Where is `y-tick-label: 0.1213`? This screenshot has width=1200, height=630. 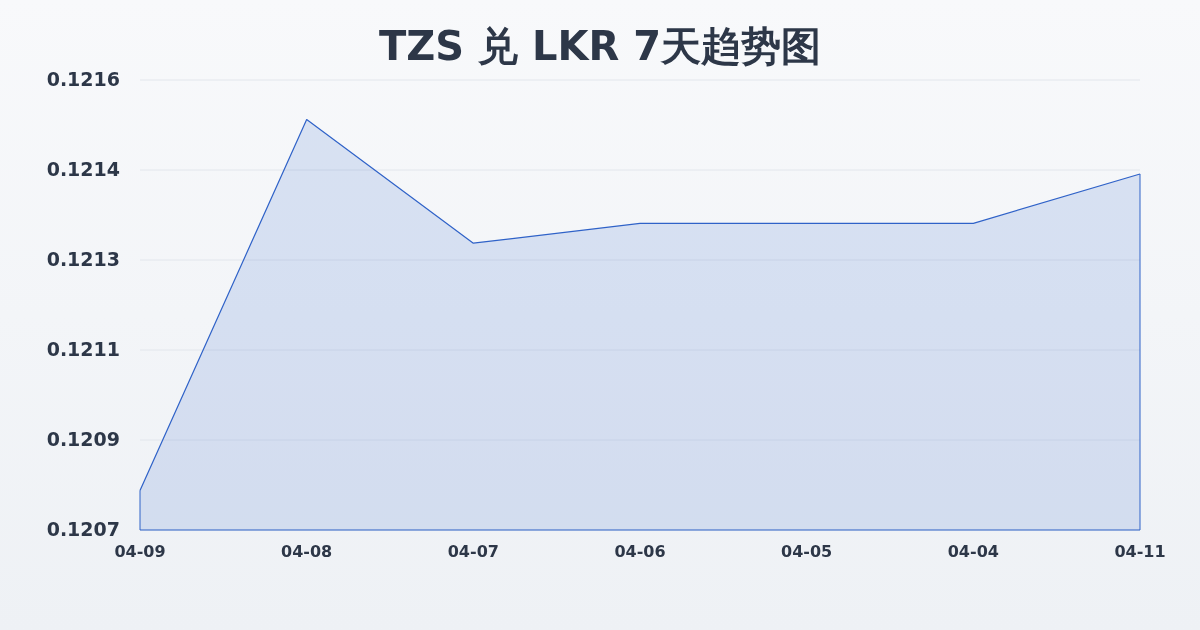 y-tick-label: 0.1213 is located at coordinates (83, 259).